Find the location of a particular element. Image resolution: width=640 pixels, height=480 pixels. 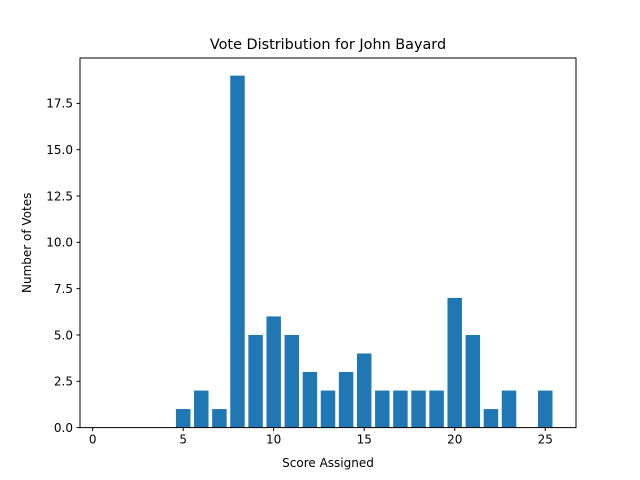

x-axis-label: Score Assigned is located at coordinates (328, 463).